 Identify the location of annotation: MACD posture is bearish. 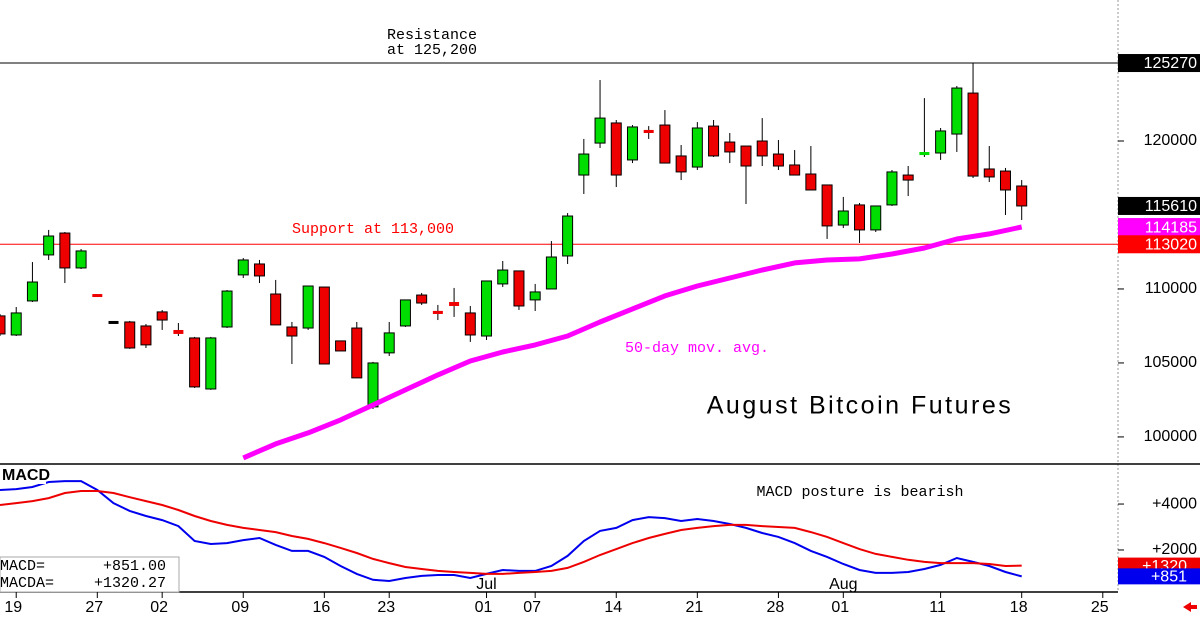
(859, 492).